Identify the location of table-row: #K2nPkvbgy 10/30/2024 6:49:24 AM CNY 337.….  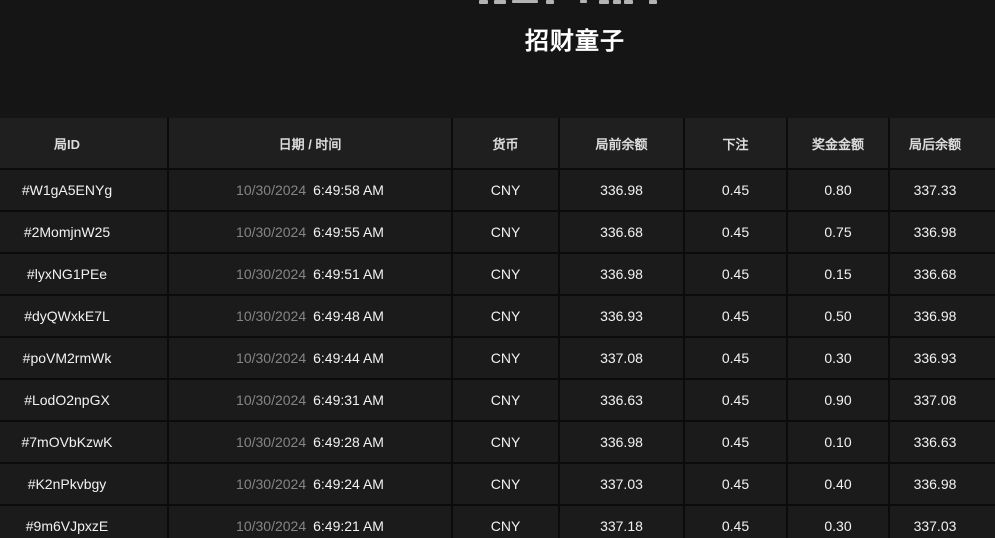
(497, 483).